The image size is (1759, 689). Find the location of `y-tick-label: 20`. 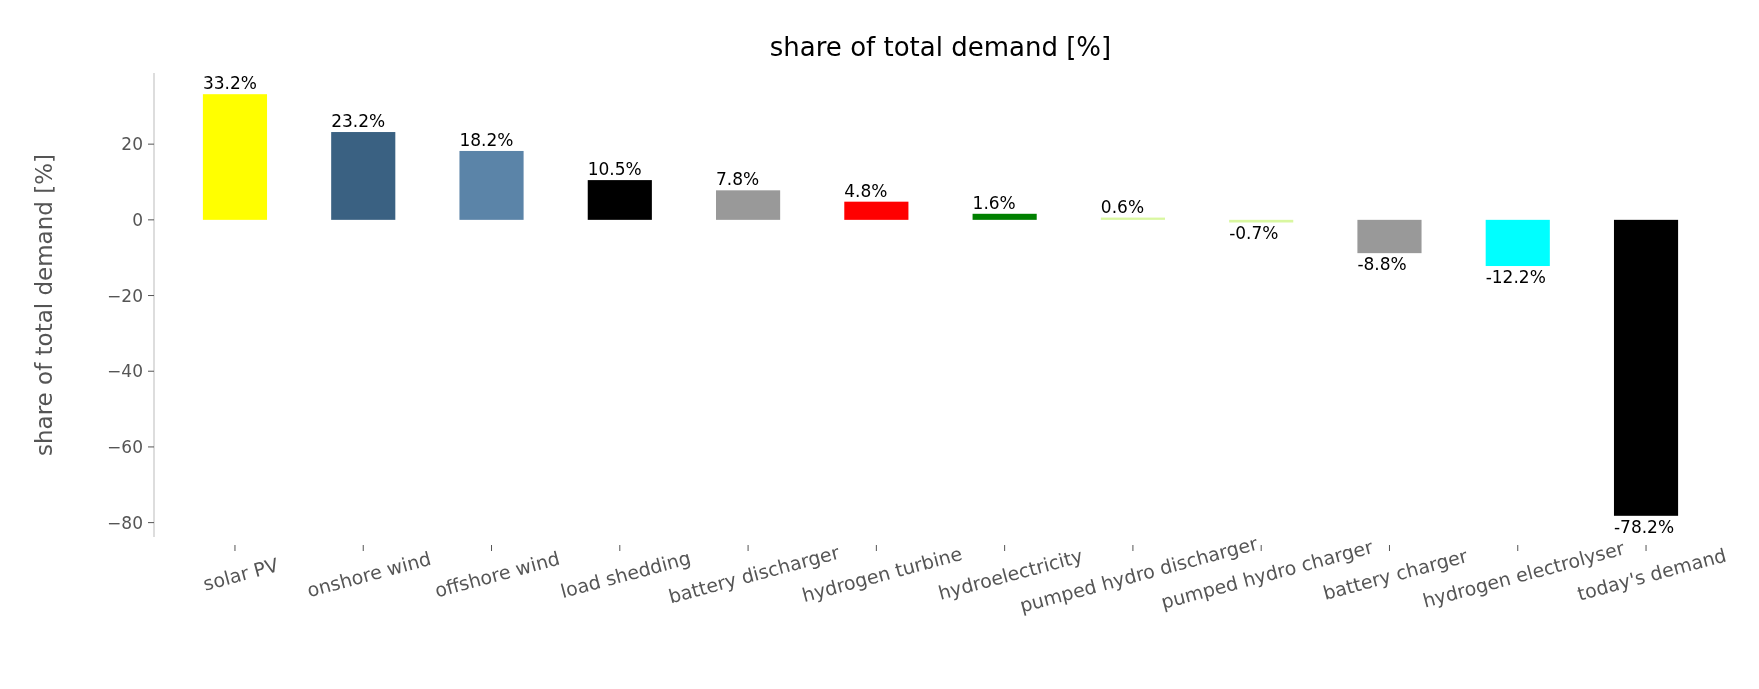

y-tick-label: 20 is located at coordinates (132, 144).